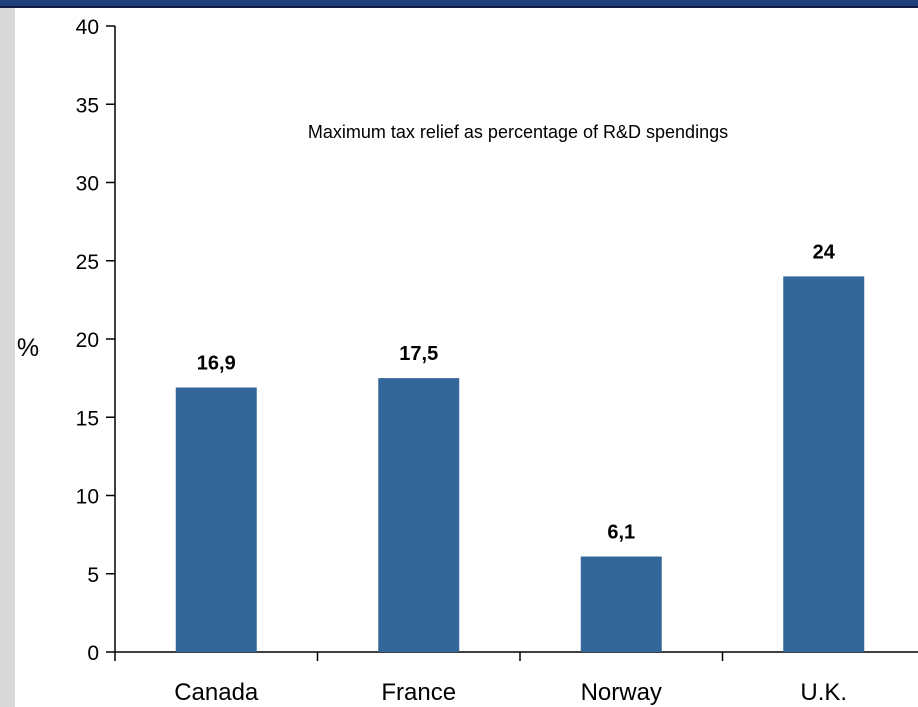  What do you see at coordinates (621, 692) in the screenshot?
I see `x-category-label: Norway` at bounding box center [621, 692].